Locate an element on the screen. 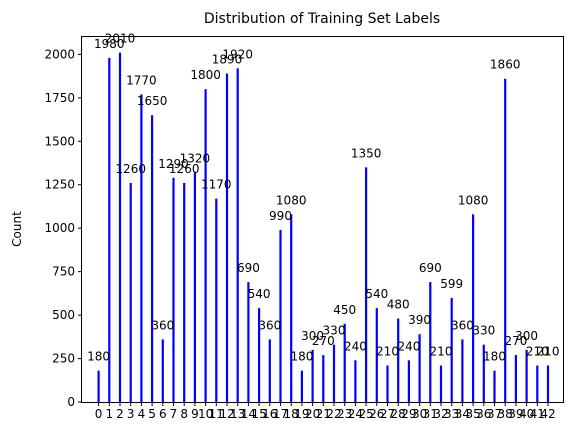  y-tick-label-1500: 1500 is located at coordinates (59, 141).